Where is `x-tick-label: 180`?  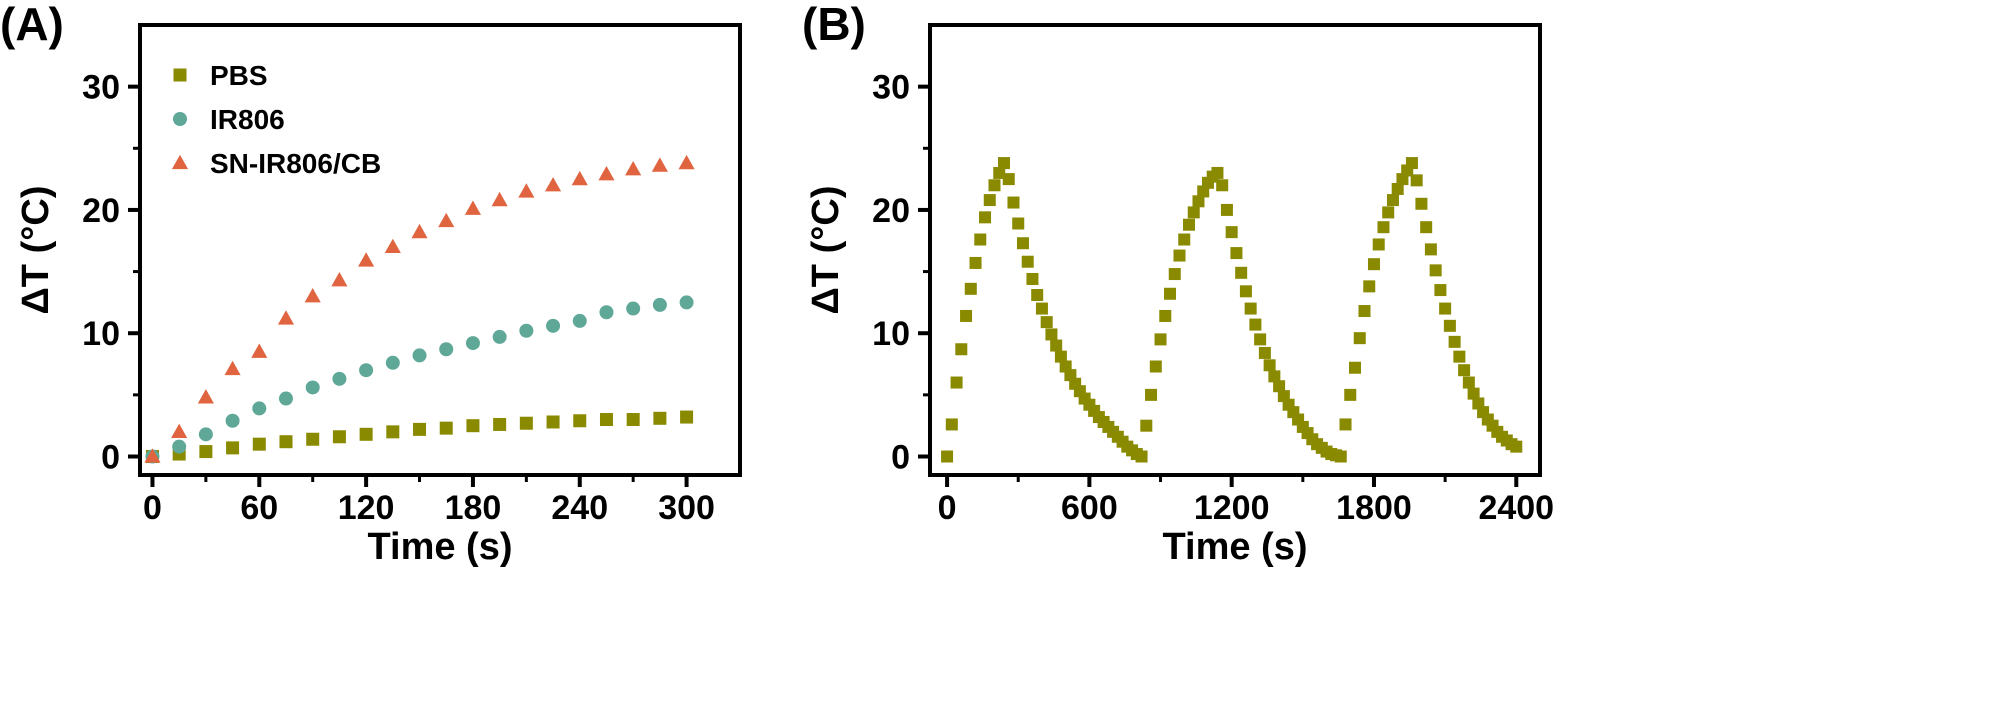 x-tick-label: 180 is located at coordinates (473, 508).